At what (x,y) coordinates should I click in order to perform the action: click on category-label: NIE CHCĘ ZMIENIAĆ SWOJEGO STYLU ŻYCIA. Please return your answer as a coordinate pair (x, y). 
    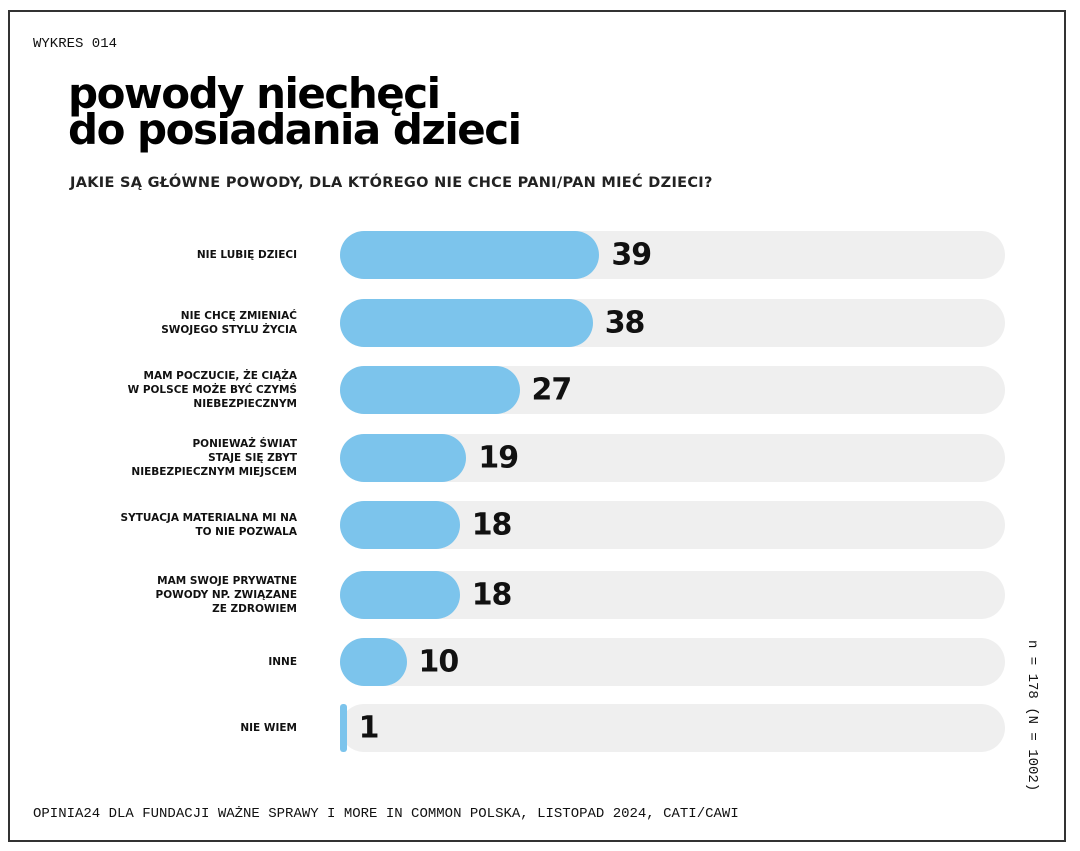
    Looking at the image, I should click on (229, 323).